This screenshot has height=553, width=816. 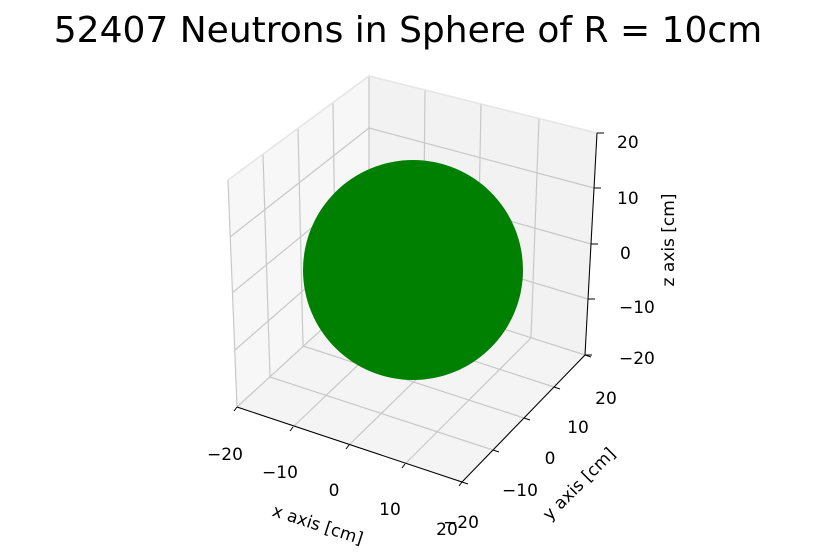 I want to click on y-tick-label: −10, so click(x=520, y=491).